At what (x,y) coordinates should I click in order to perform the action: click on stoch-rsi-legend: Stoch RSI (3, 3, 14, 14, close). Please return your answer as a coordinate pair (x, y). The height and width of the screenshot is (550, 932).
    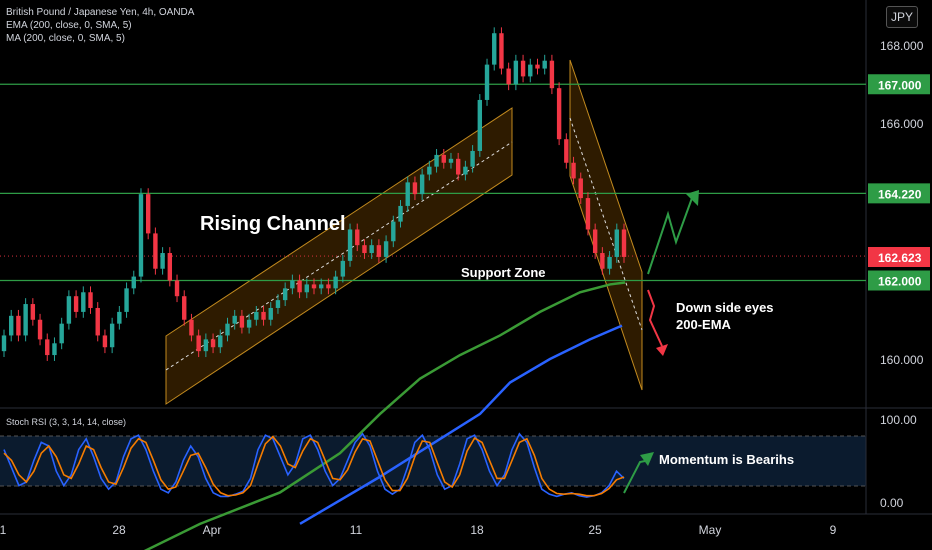
    Looking at the image, I should click on (66, 422).